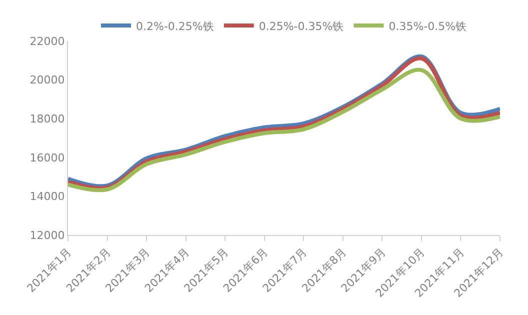 The height and width of the screenshot is (315, 528). What do you see at coordinates (47, 41) in the screenshot?
I see `y-tick-label: 22000` at bounding box center [47, 41].